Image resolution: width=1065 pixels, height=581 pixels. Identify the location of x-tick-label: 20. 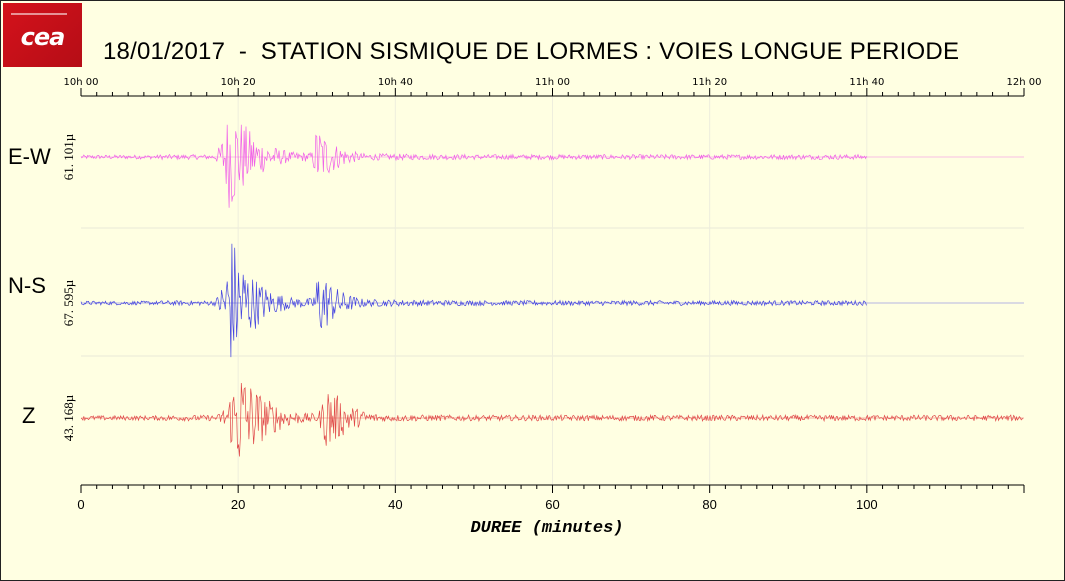
(238, 504).